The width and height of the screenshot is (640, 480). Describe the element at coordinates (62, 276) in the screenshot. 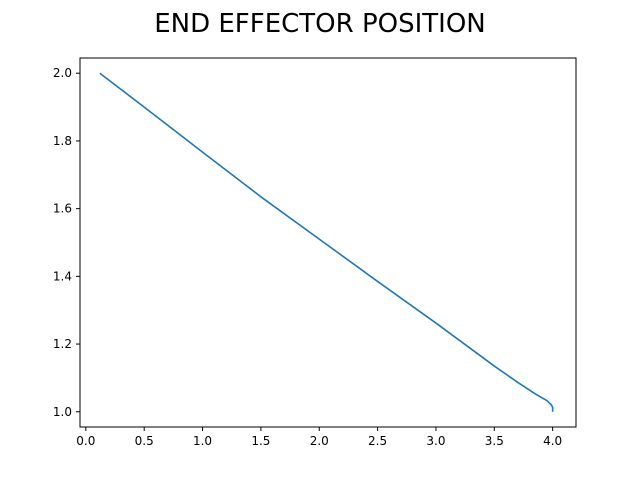

I see `y-tick-label: 1.4` at that location.